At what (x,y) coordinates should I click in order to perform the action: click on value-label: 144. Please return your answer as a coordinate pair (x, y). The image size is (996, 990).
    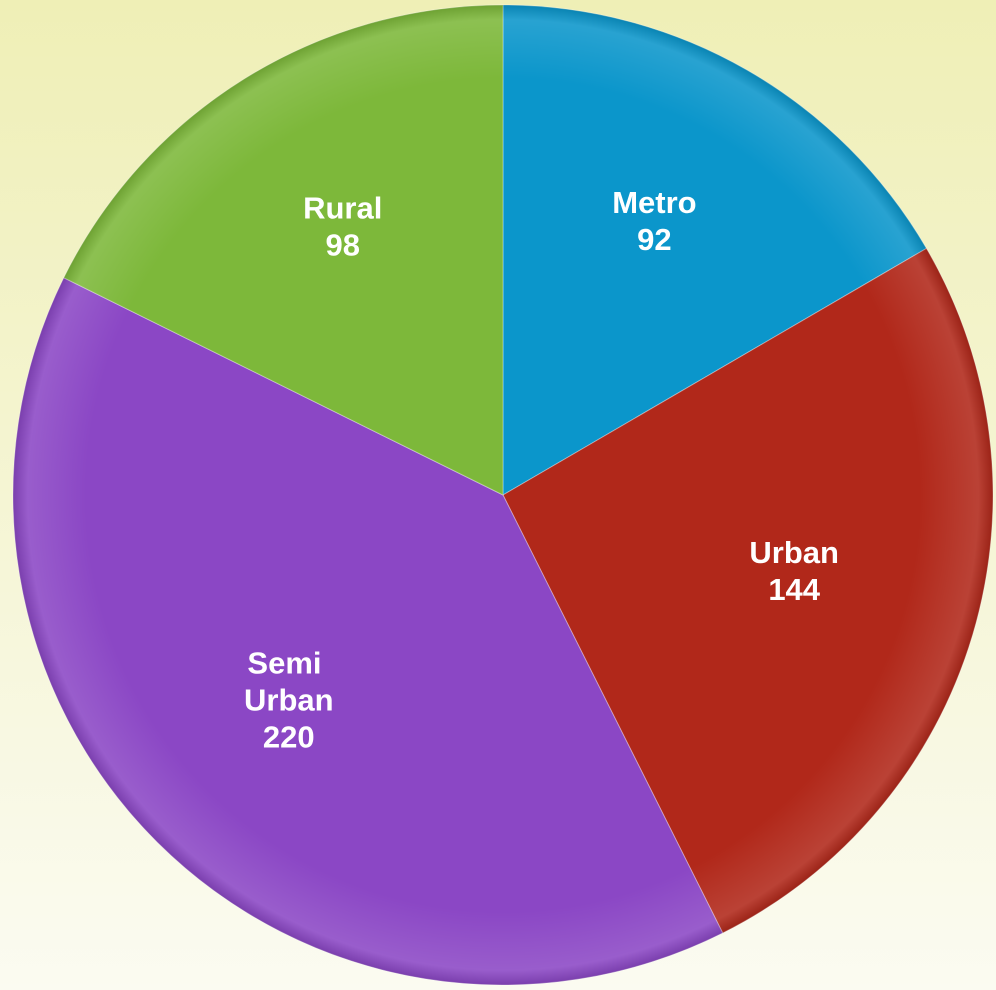
    Looking at the image, I should click on (794, 589).